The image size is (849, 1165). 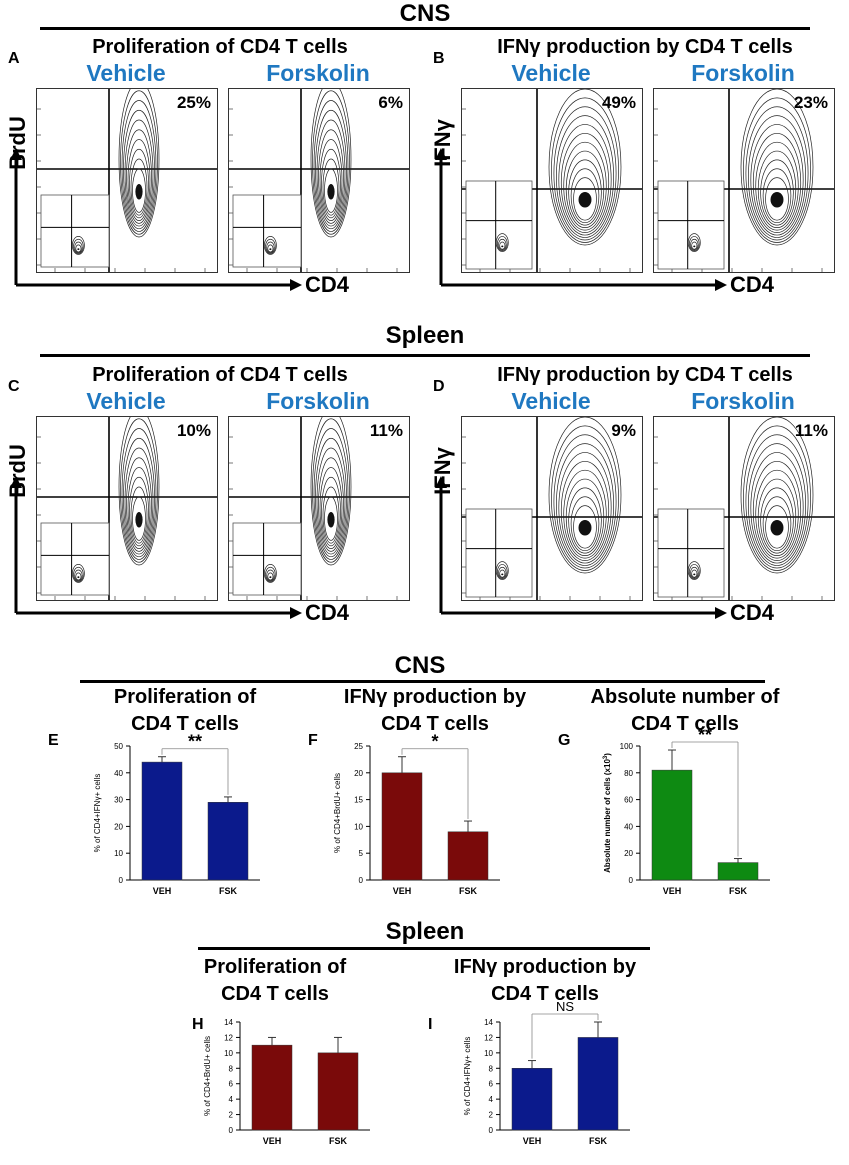 I want to click on panel-title: IFNγ production by CD4 T cells, so click(x=645, y=375).